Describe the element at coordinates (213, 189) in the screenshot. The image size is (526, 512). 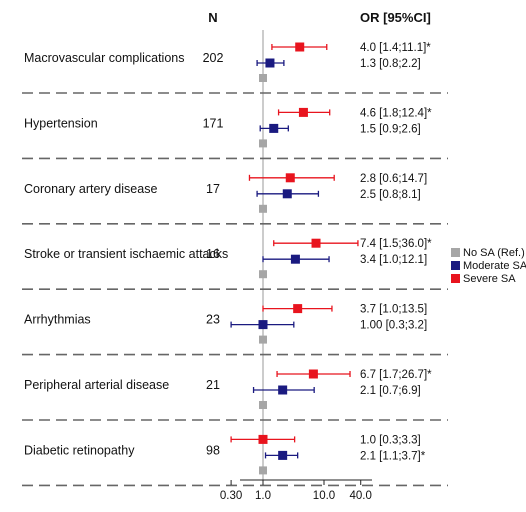
I see `row-n: 17` at that location.